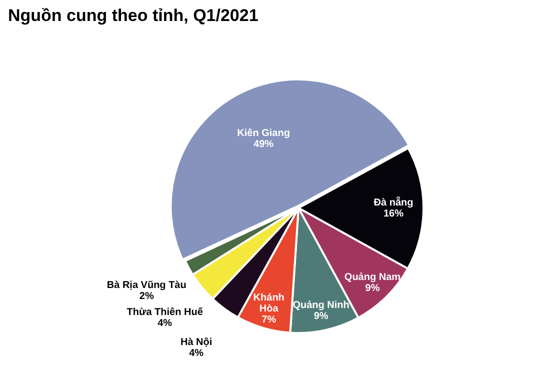  I want to click on slice-label: Kiên Giang, so click(263, 134).